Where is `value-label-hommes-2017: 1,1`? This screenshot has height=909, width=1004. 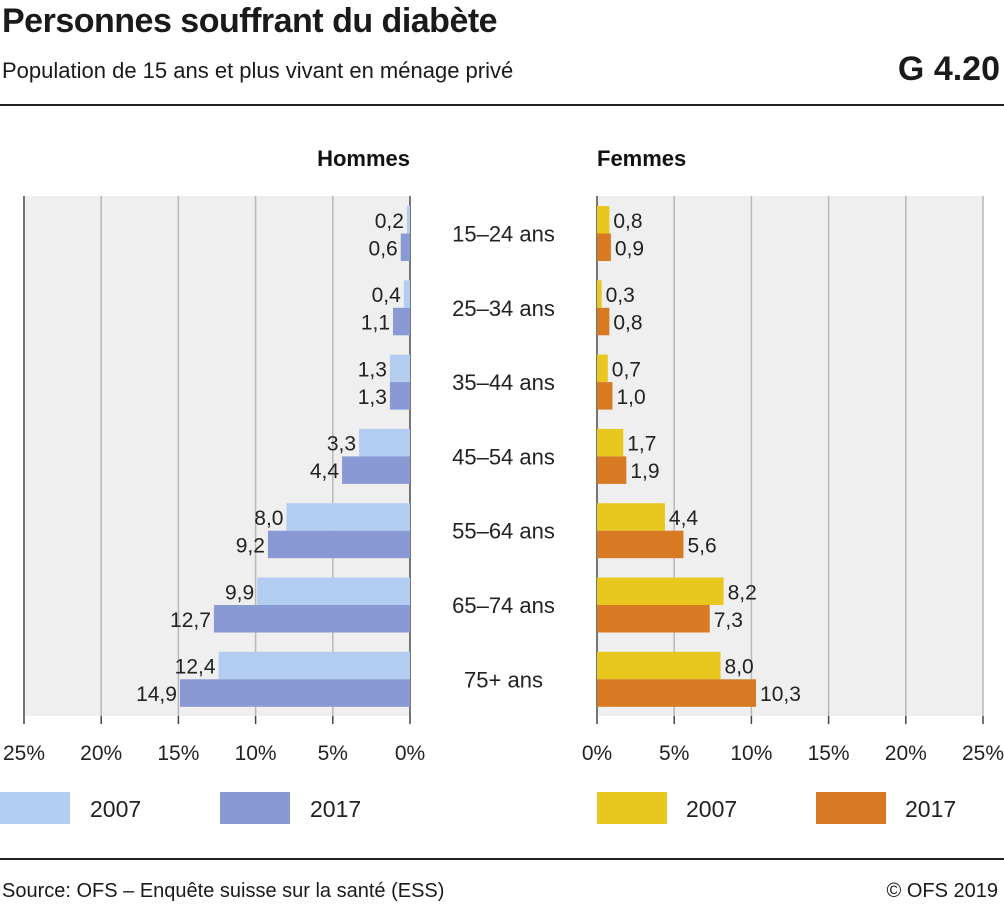
value-label-hommes-2017: 1,1 is located at coordinates (375, 323).